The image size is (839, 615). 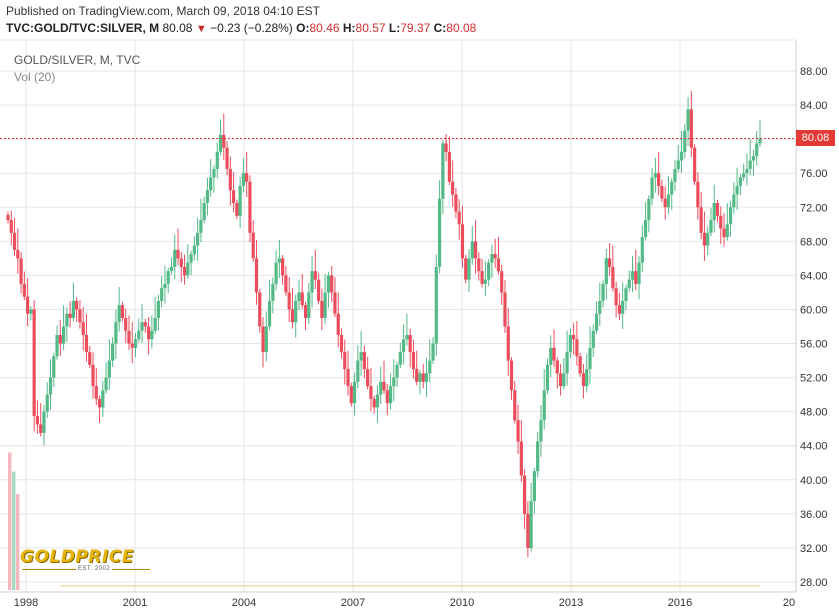 What do you see at coordinates (814, 242) in the screenshot?
I see `y-tick-label: 68.00` at bounding box center [814, 242].